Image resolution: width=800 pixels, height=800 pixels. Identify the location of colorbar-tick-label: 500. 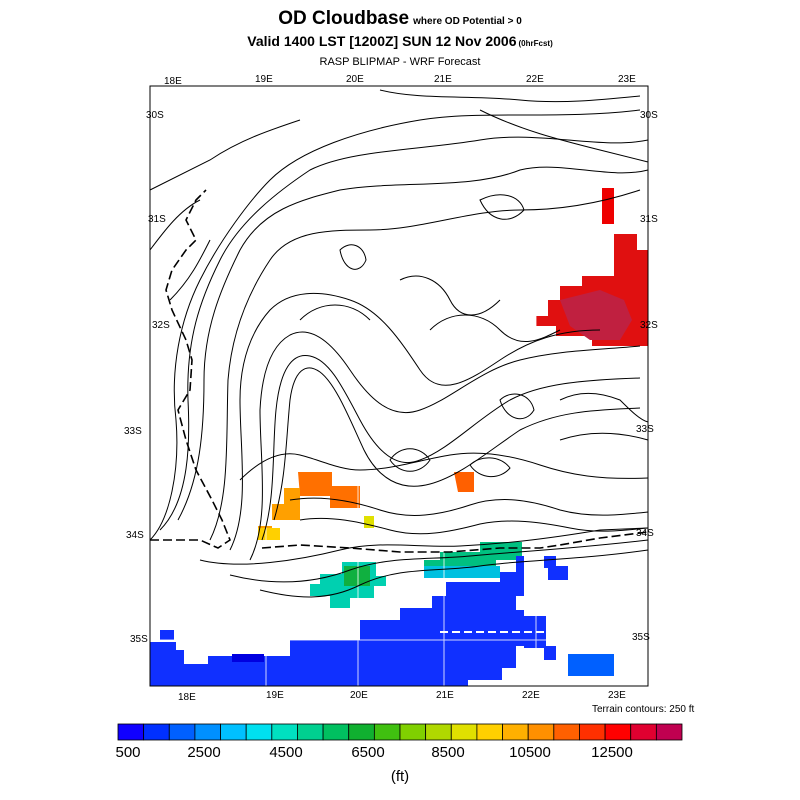
(128, 752).